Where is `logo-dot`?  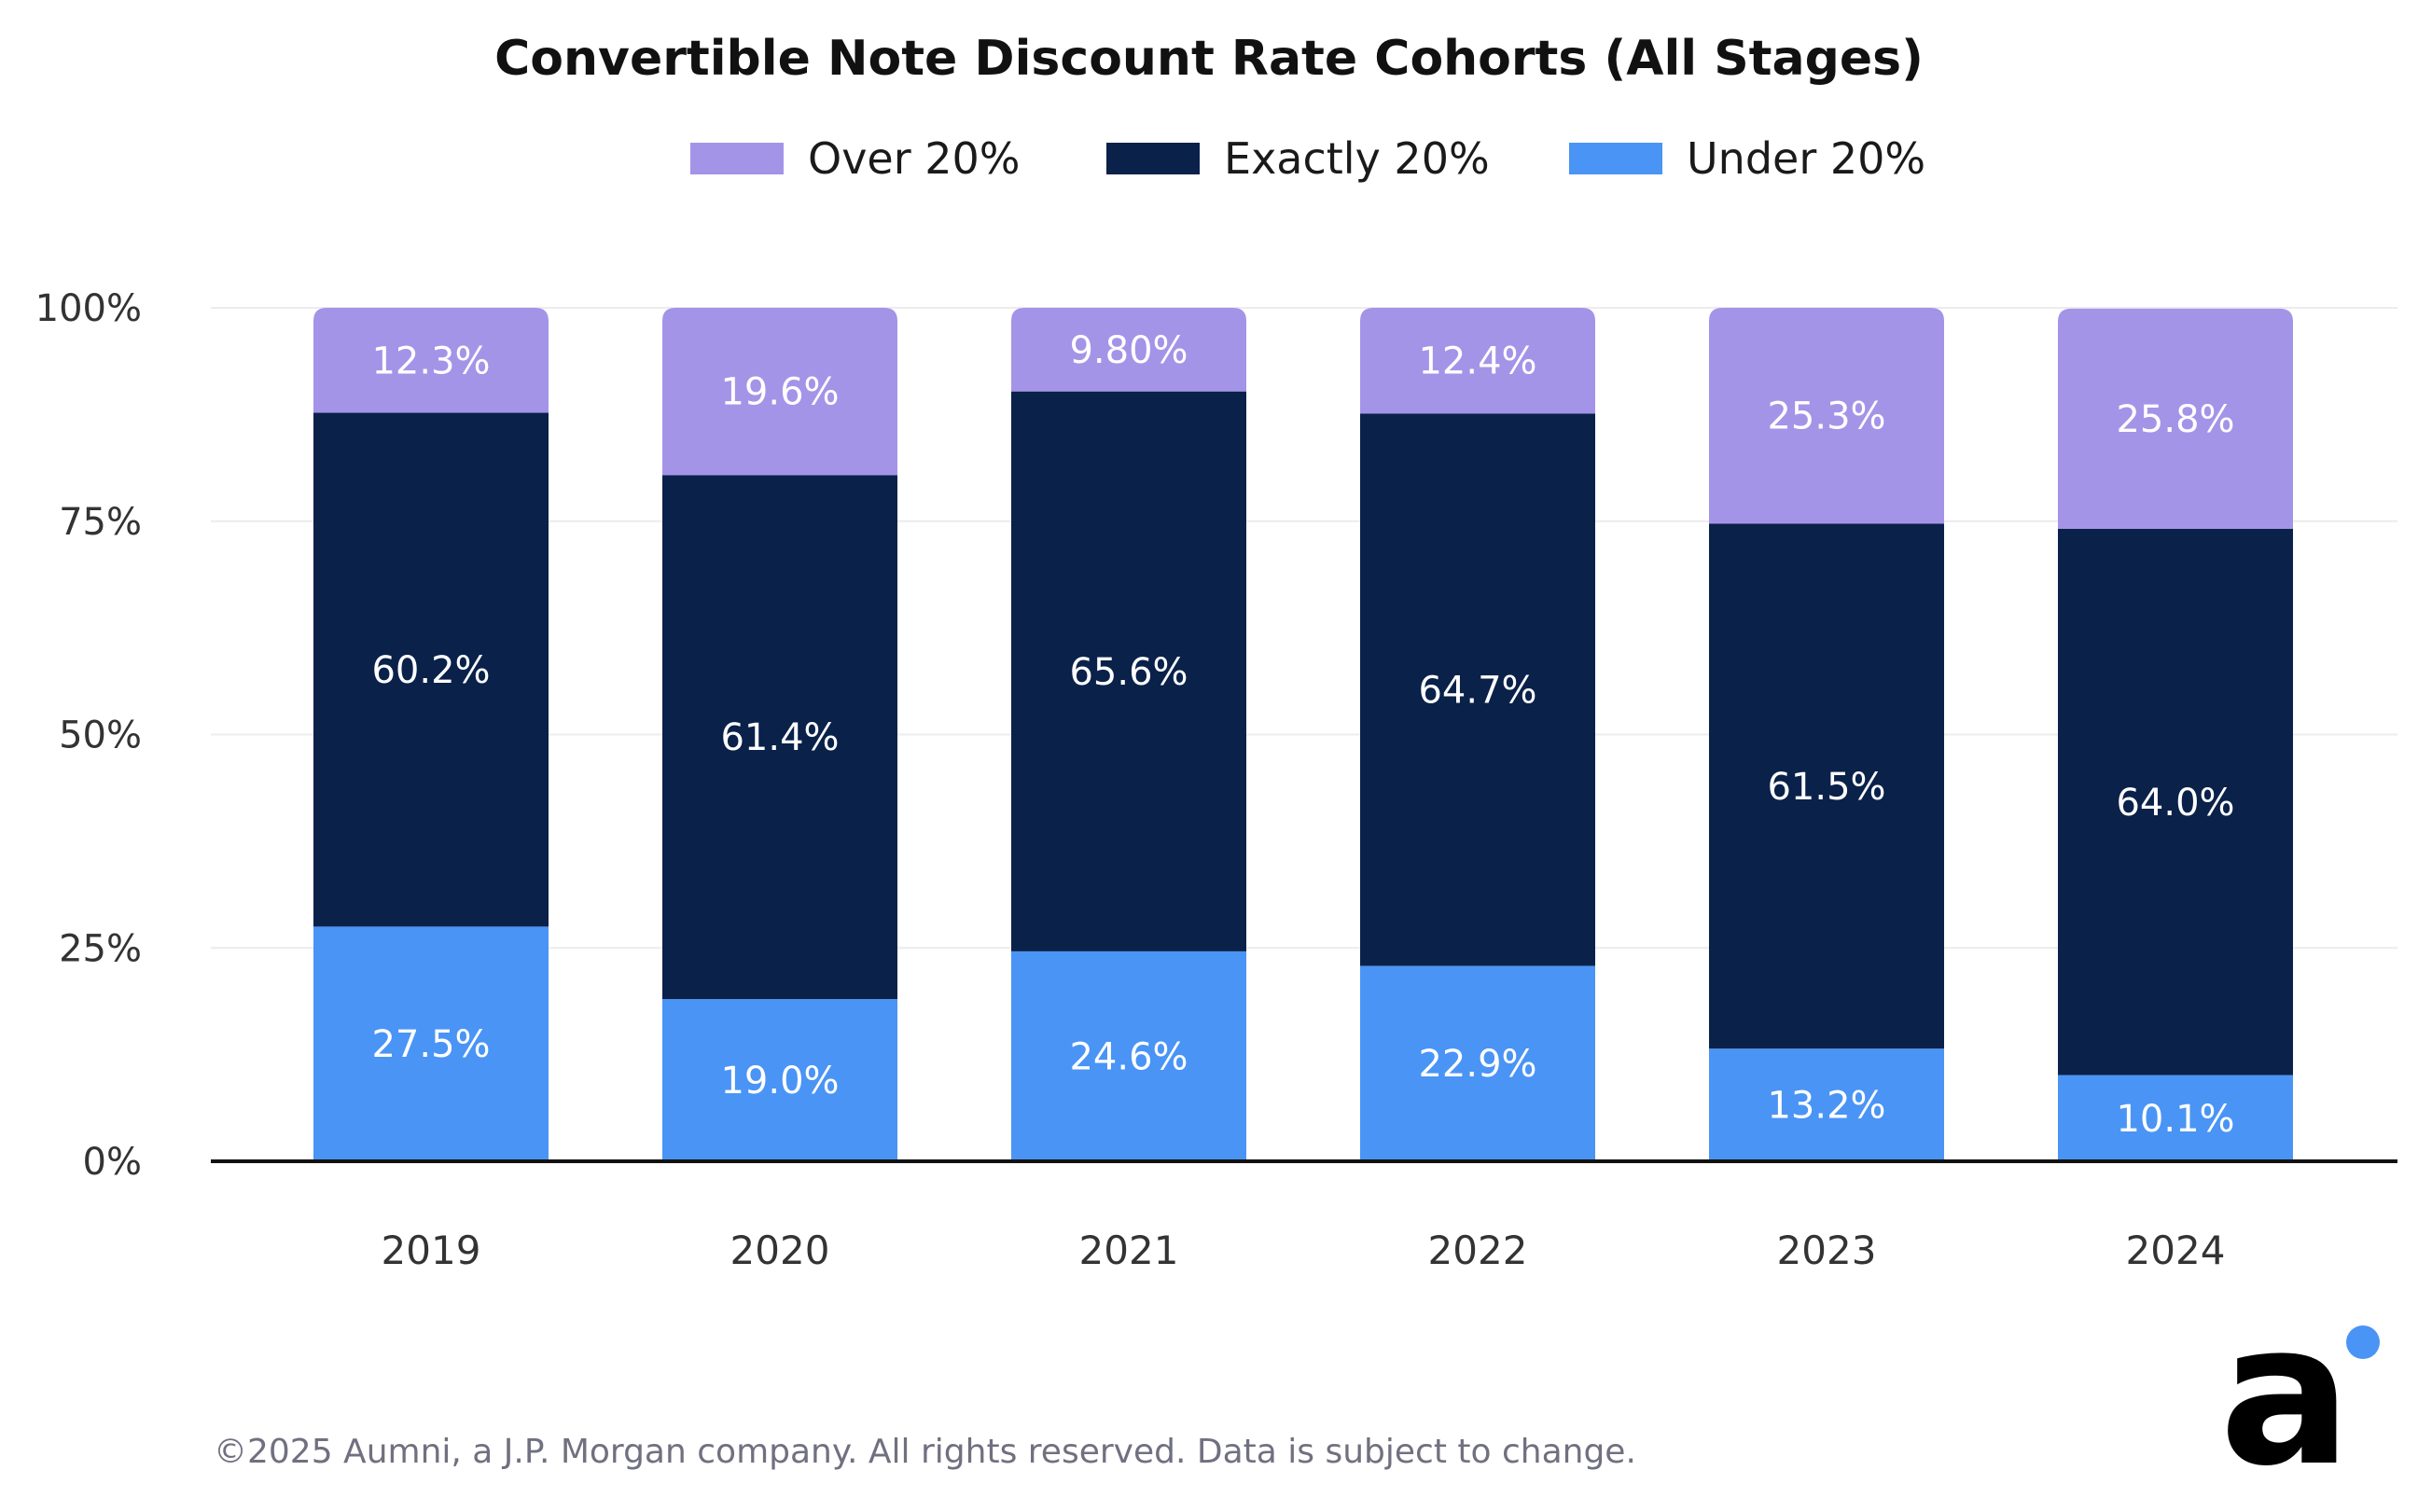
logo-dot is located at coordinates (2363, 1342).